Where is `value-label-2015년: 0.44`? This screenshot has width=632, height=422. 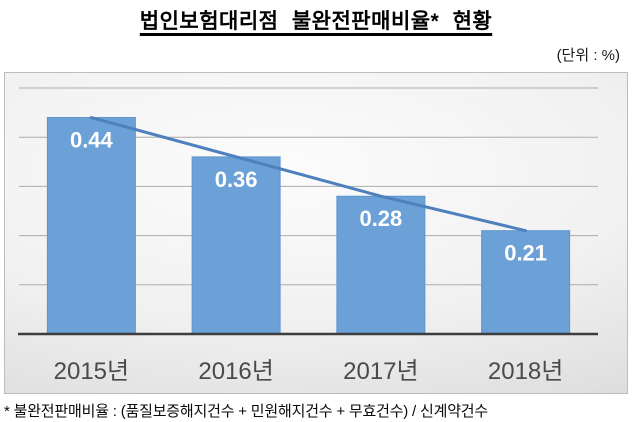
value-label-2015년: 0.44 is located at coordinates (92, 140).